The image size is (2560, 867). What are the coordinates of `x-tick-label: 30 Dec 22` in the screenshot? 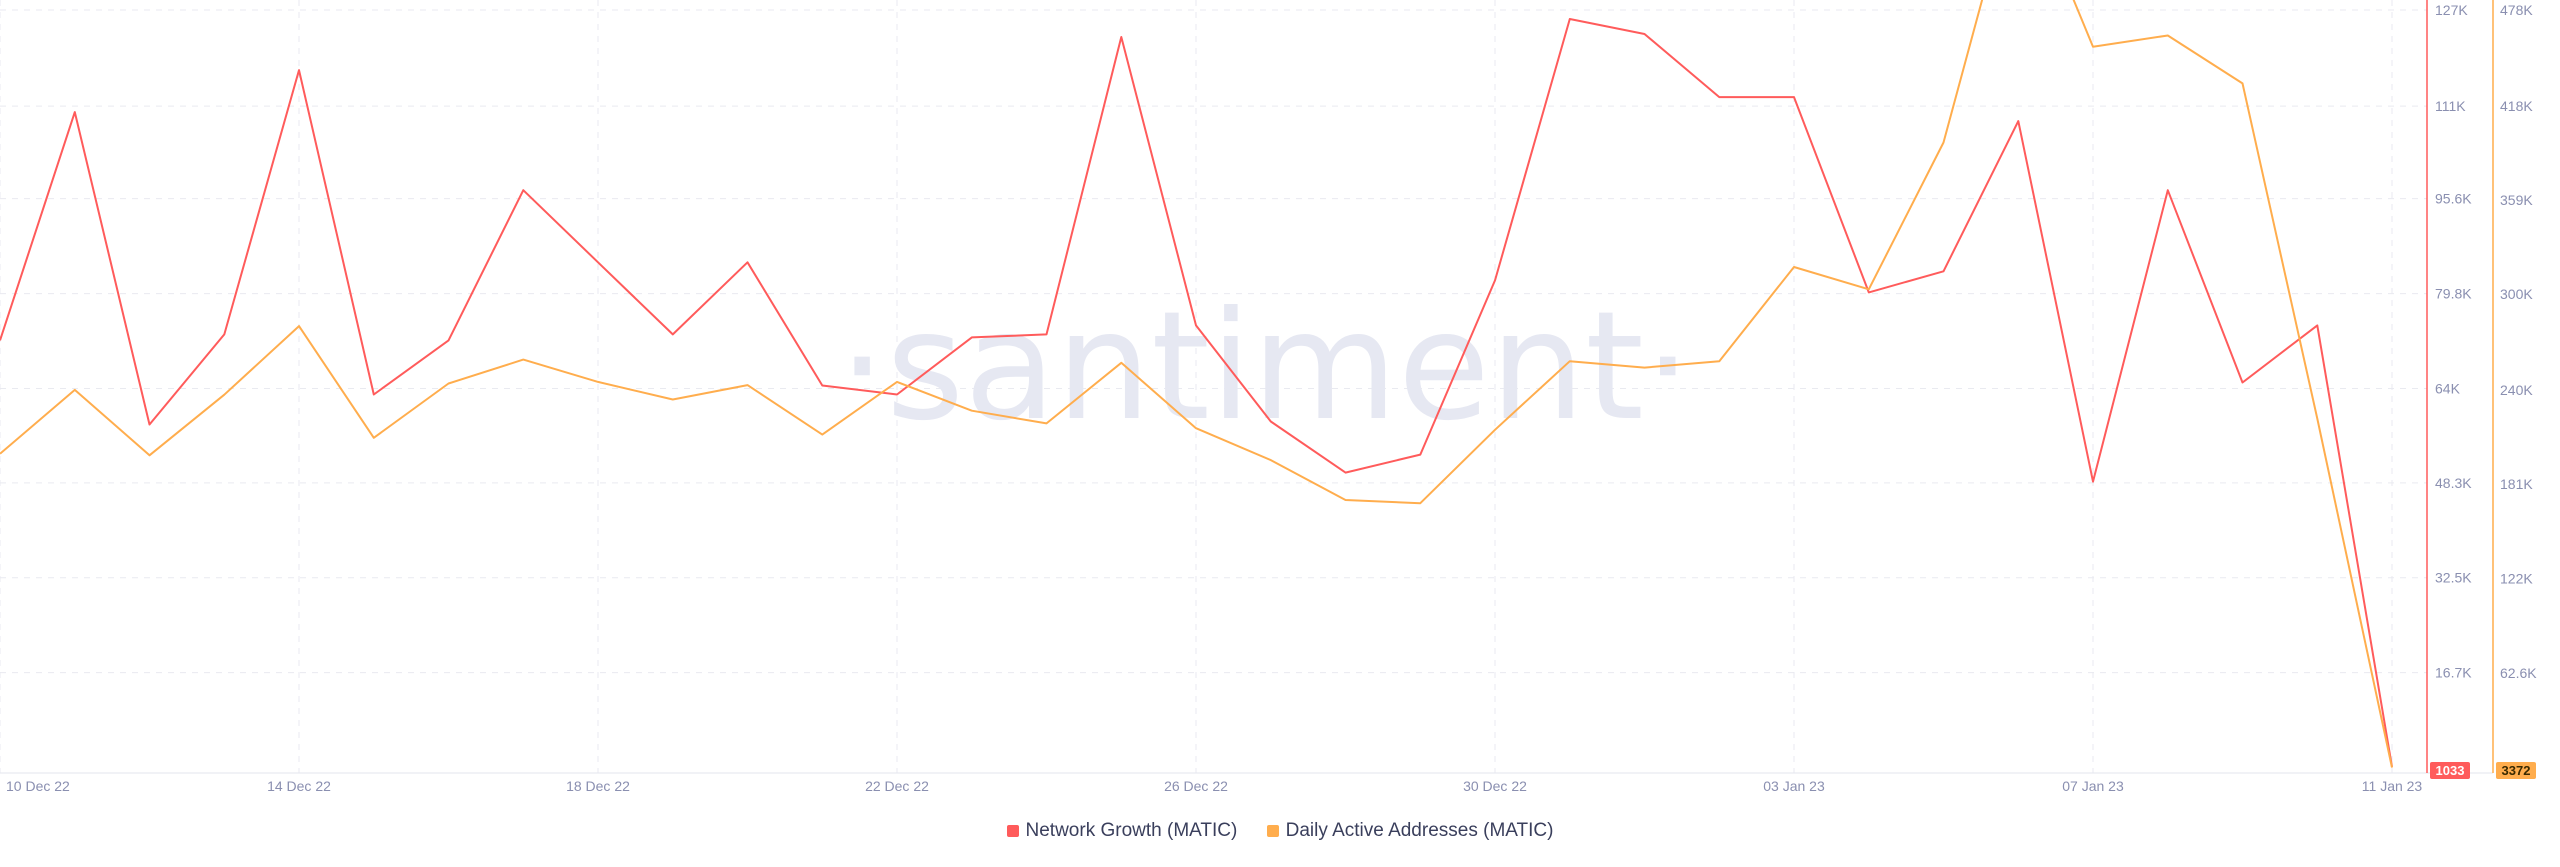 It's located at (1495, 786).